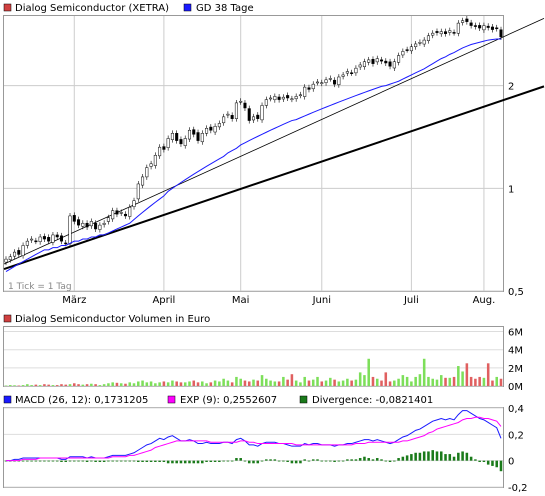 This screenshot has height=496, width=545. What do you see at coordinates (7, 318) in the screenshot?
I see `volume-legend-swatch` at bounding box center [7, 318].